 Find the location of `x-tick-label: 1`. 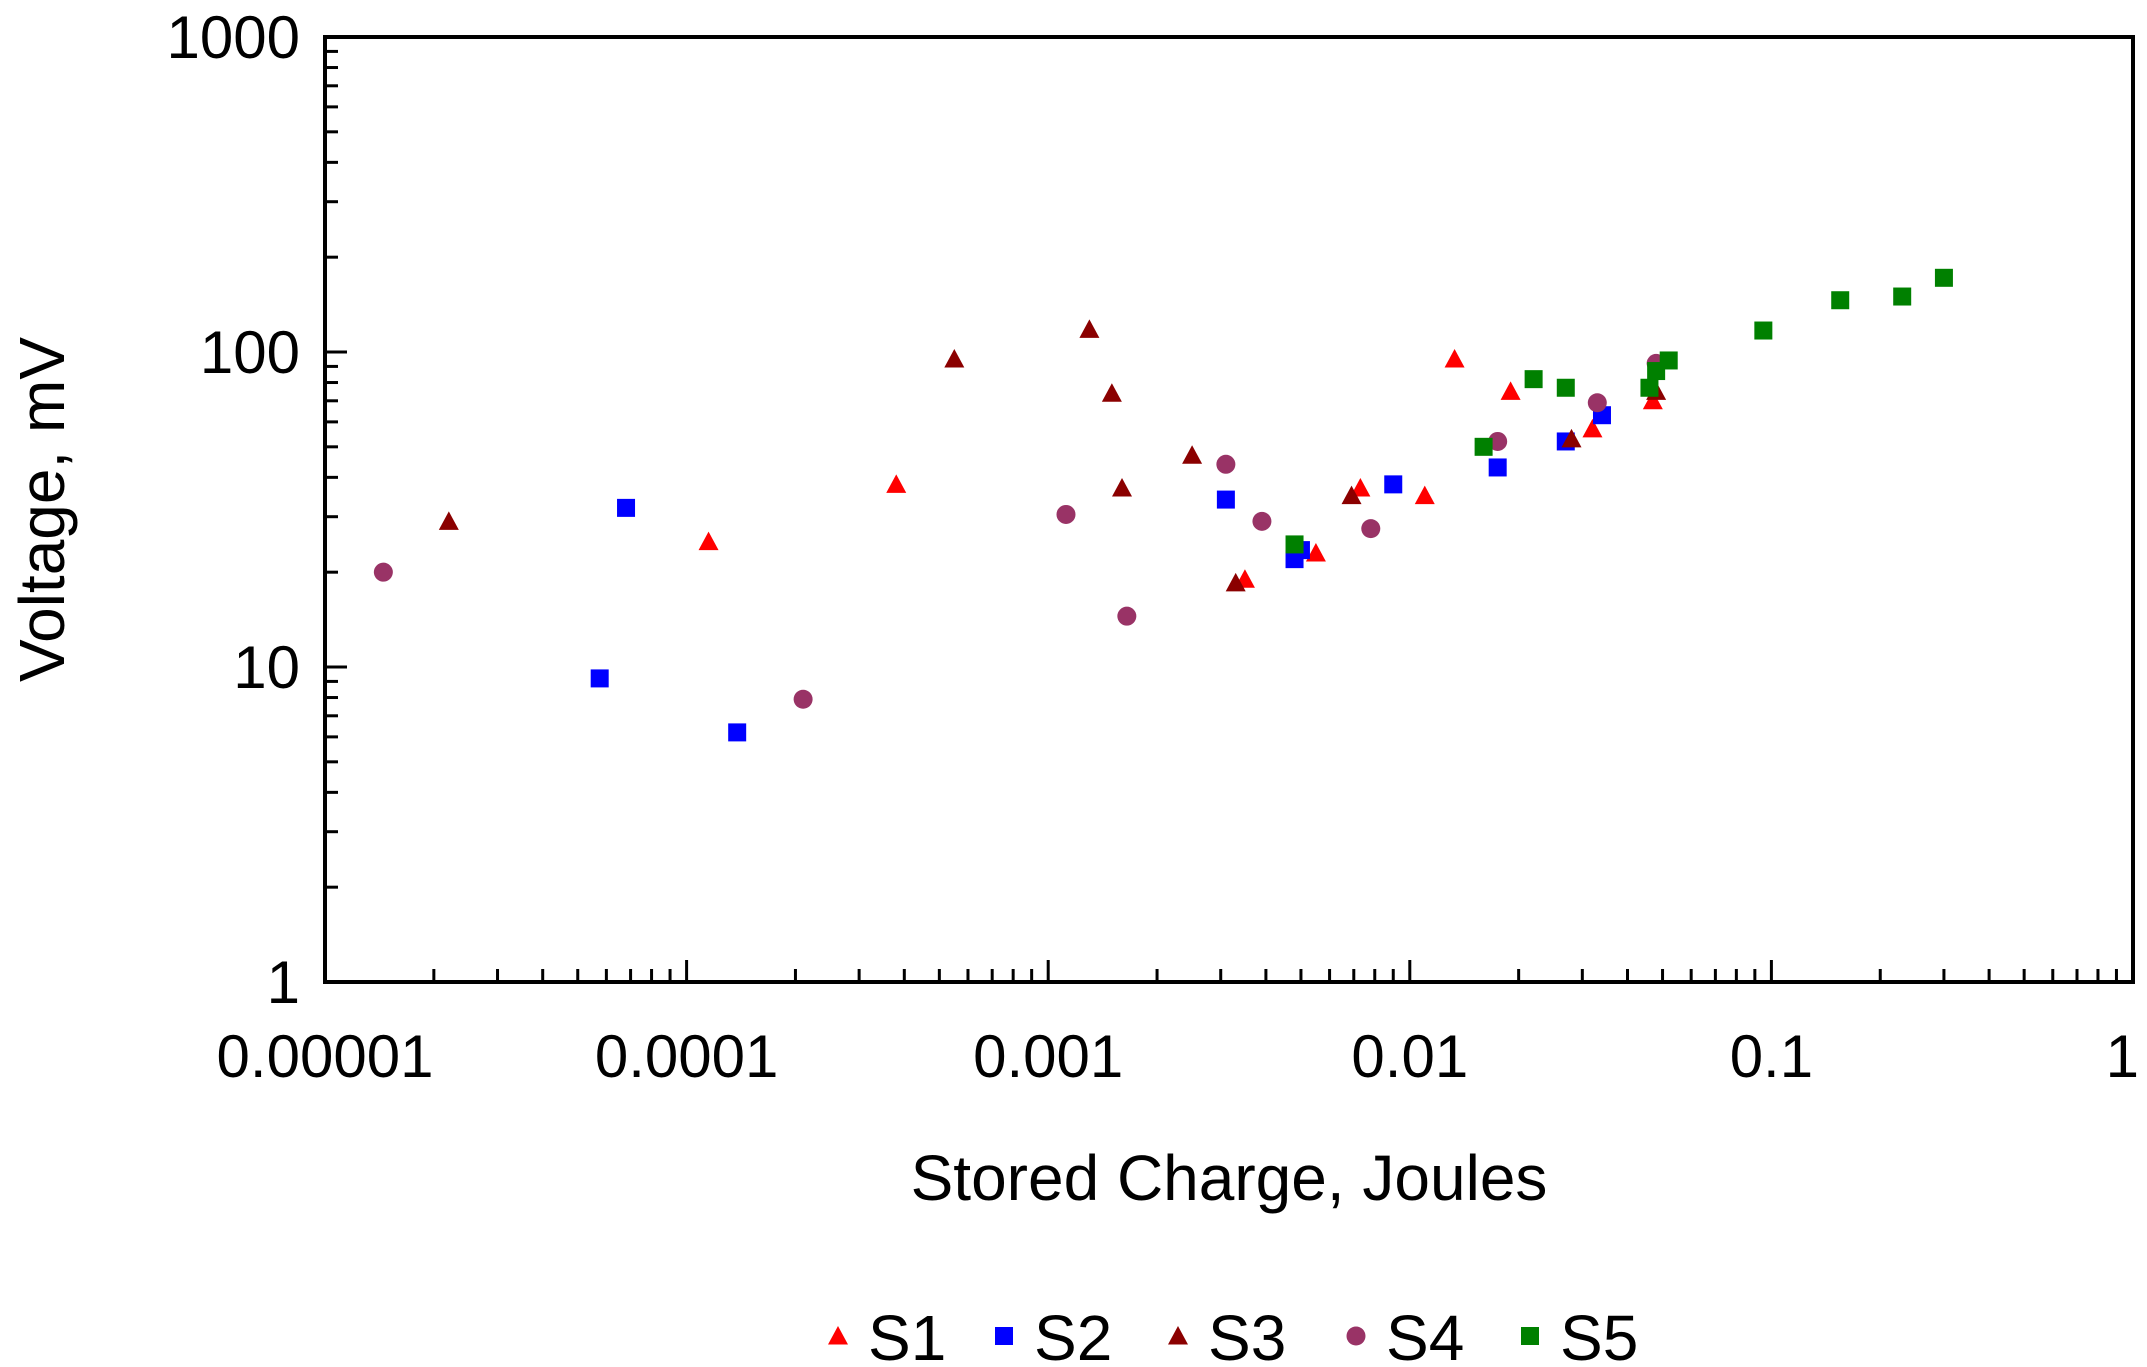

x-tick-label: 1 is located at coordinates (2122, 1056).